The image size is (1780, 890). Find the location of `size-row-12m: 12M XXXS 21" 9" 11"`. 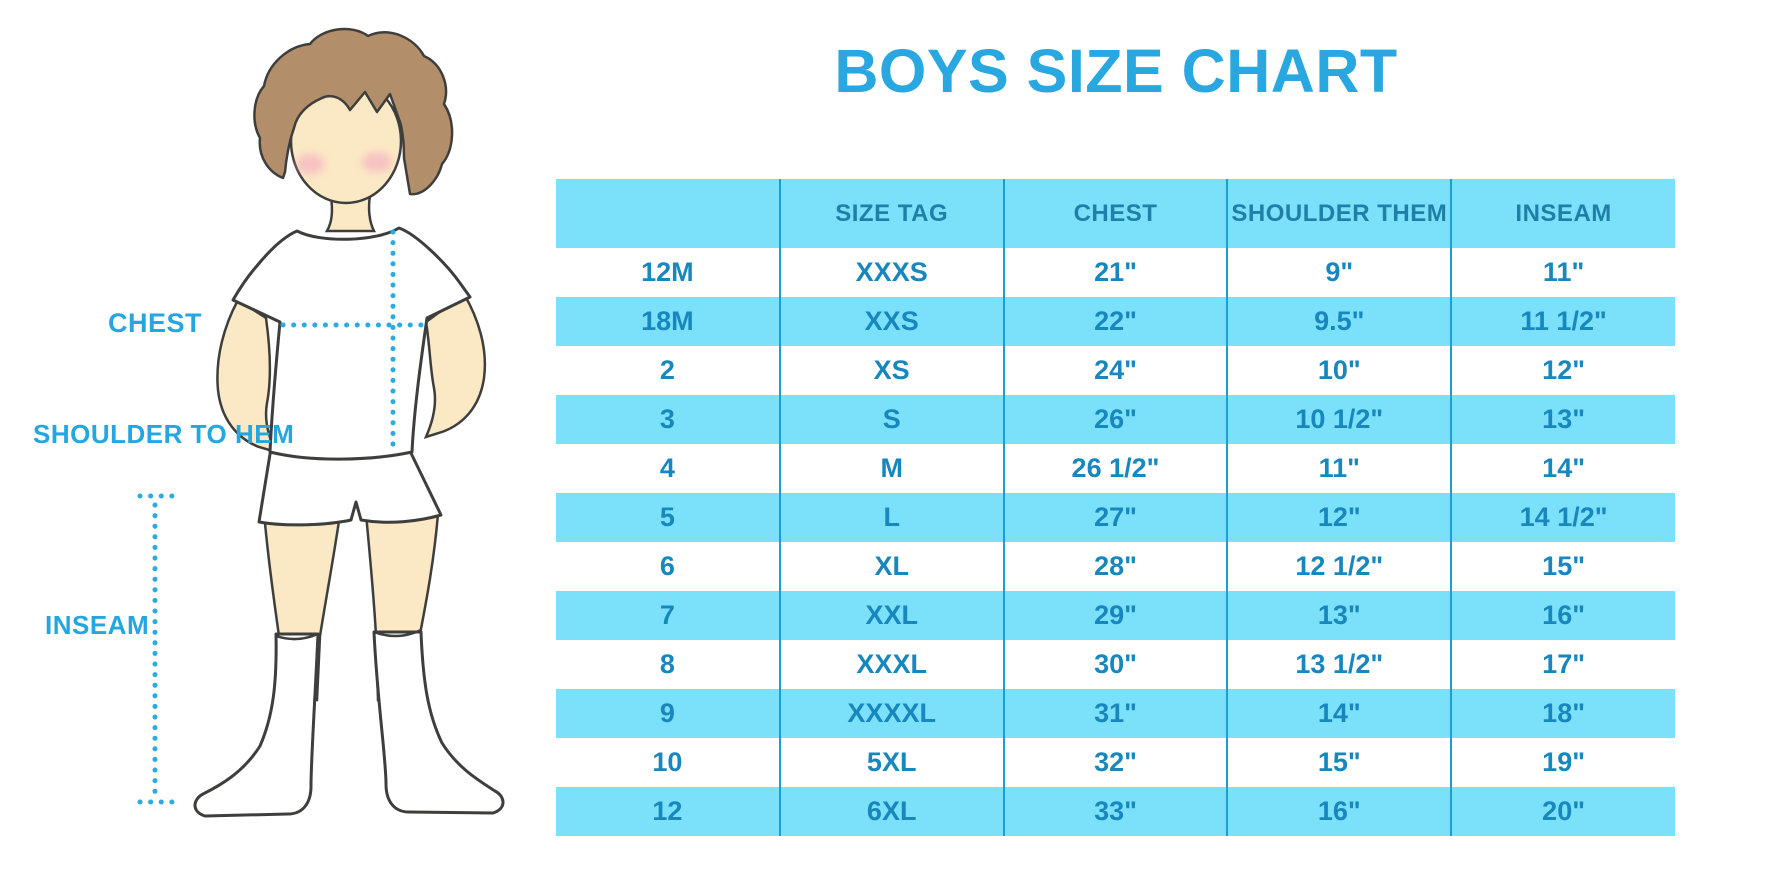

size-row-12m: 12M XXXS 21" 9" 11" is located at coordinates (1115, 272).